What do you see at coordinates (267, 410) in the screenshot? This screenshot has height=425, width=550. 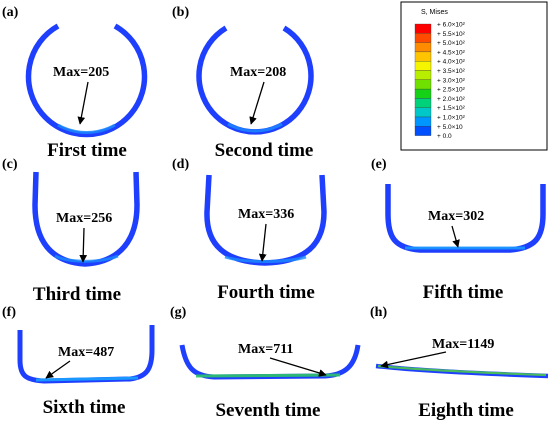 I see `caption-g: Seventh time` at bounding box center [267, 410].